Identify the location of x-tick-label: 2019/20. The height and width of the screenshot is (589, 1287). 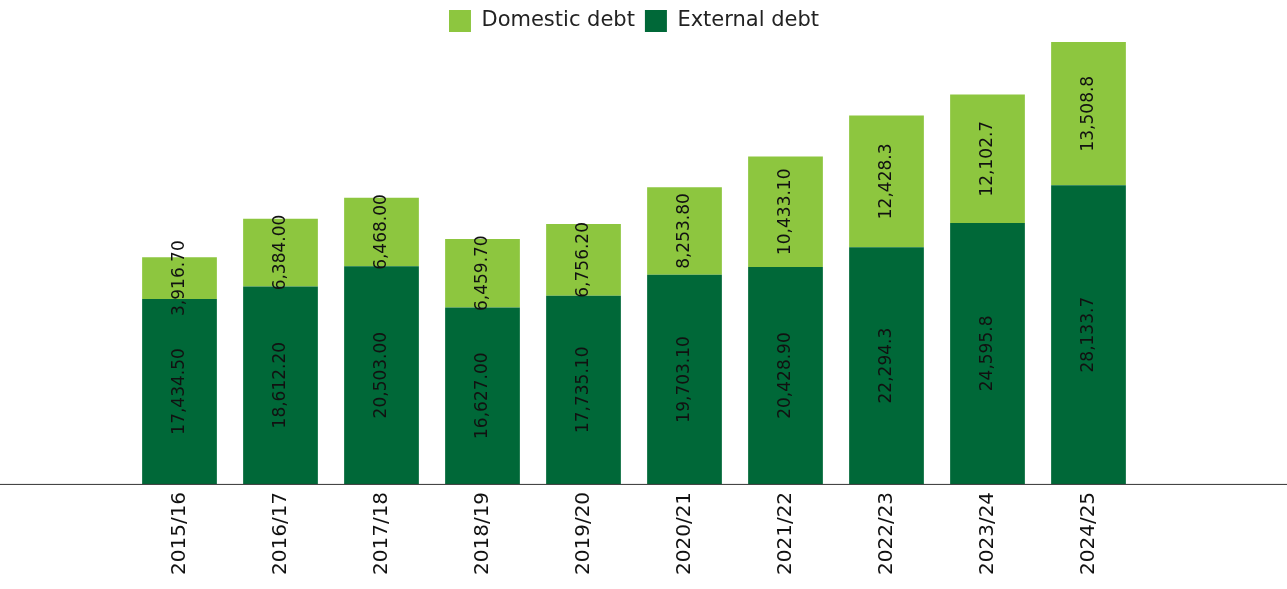
(581, 533).